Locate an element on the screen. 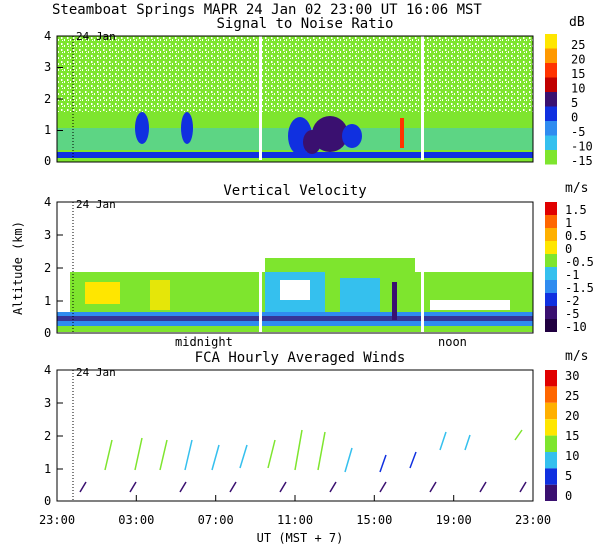 The image size is (600, 560). vv-ytick-label: 4 is located at coordinates (47, 202).